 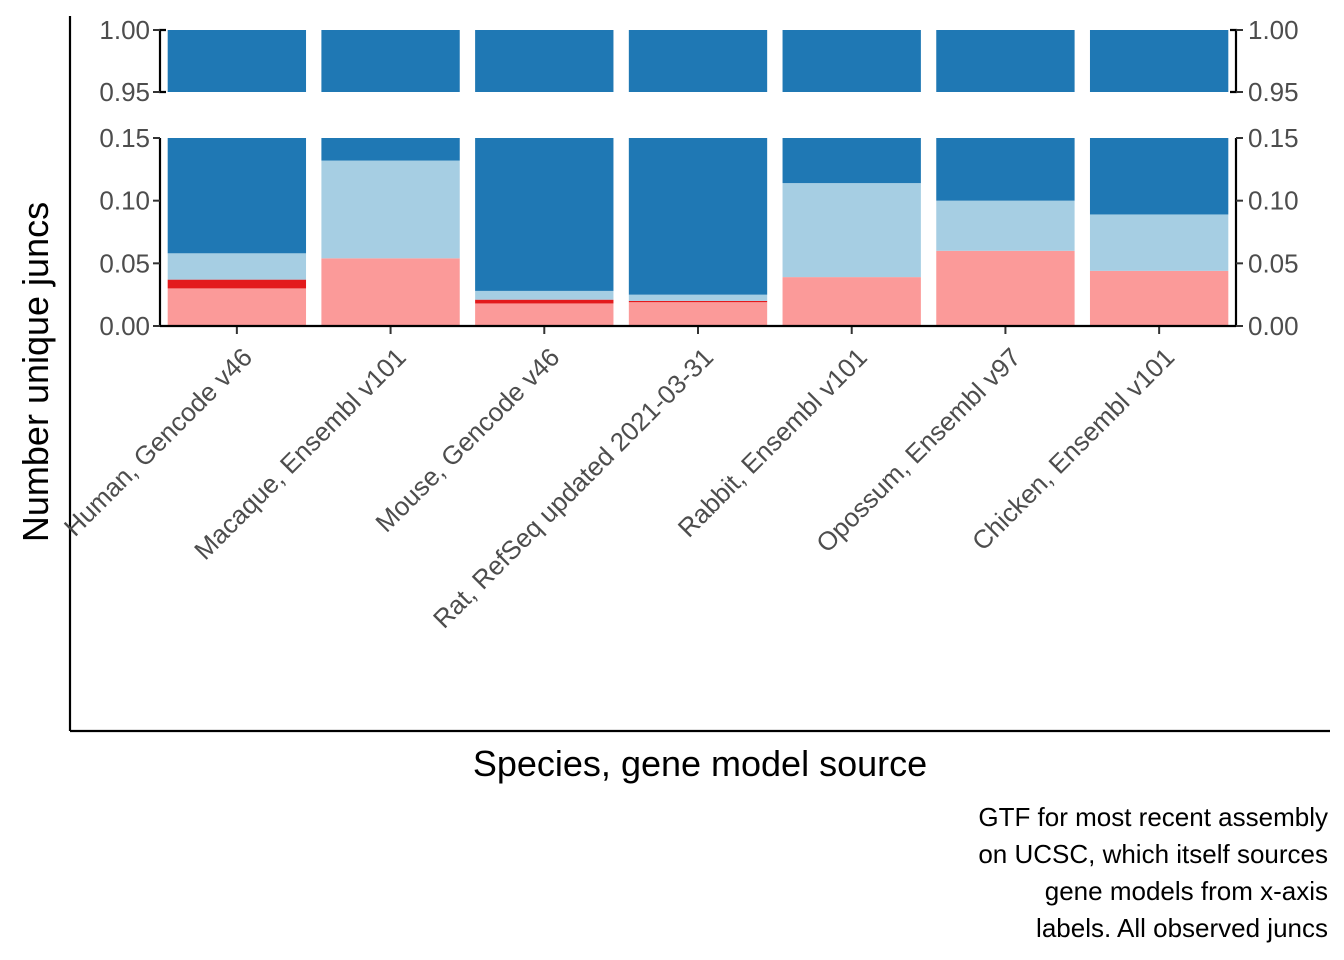 I want to click on y-axis-title: Number unique juncs, so click(x=35, y=372).